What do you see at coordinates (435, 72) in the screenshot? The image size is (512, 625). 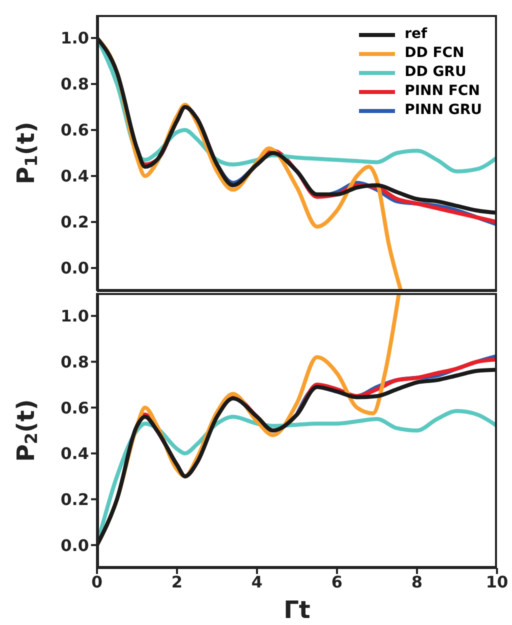 I see `legend-label: DD GRU` at bounding box center [435, 72].